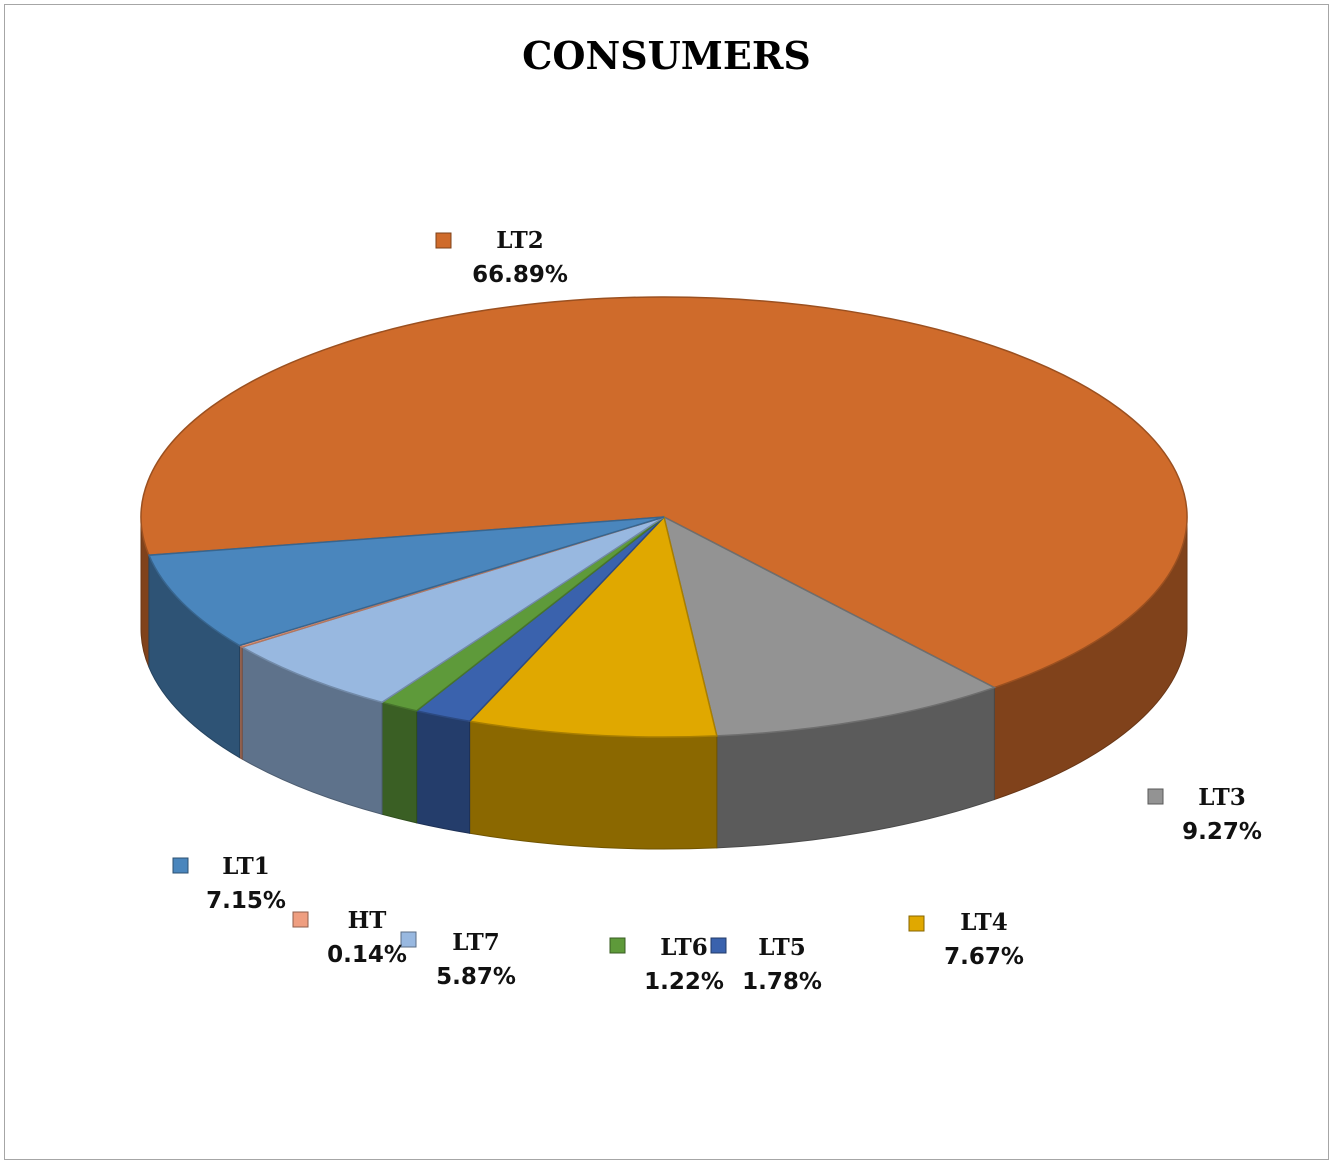  I want to click on legend-key-lt6, so click(617, 945).